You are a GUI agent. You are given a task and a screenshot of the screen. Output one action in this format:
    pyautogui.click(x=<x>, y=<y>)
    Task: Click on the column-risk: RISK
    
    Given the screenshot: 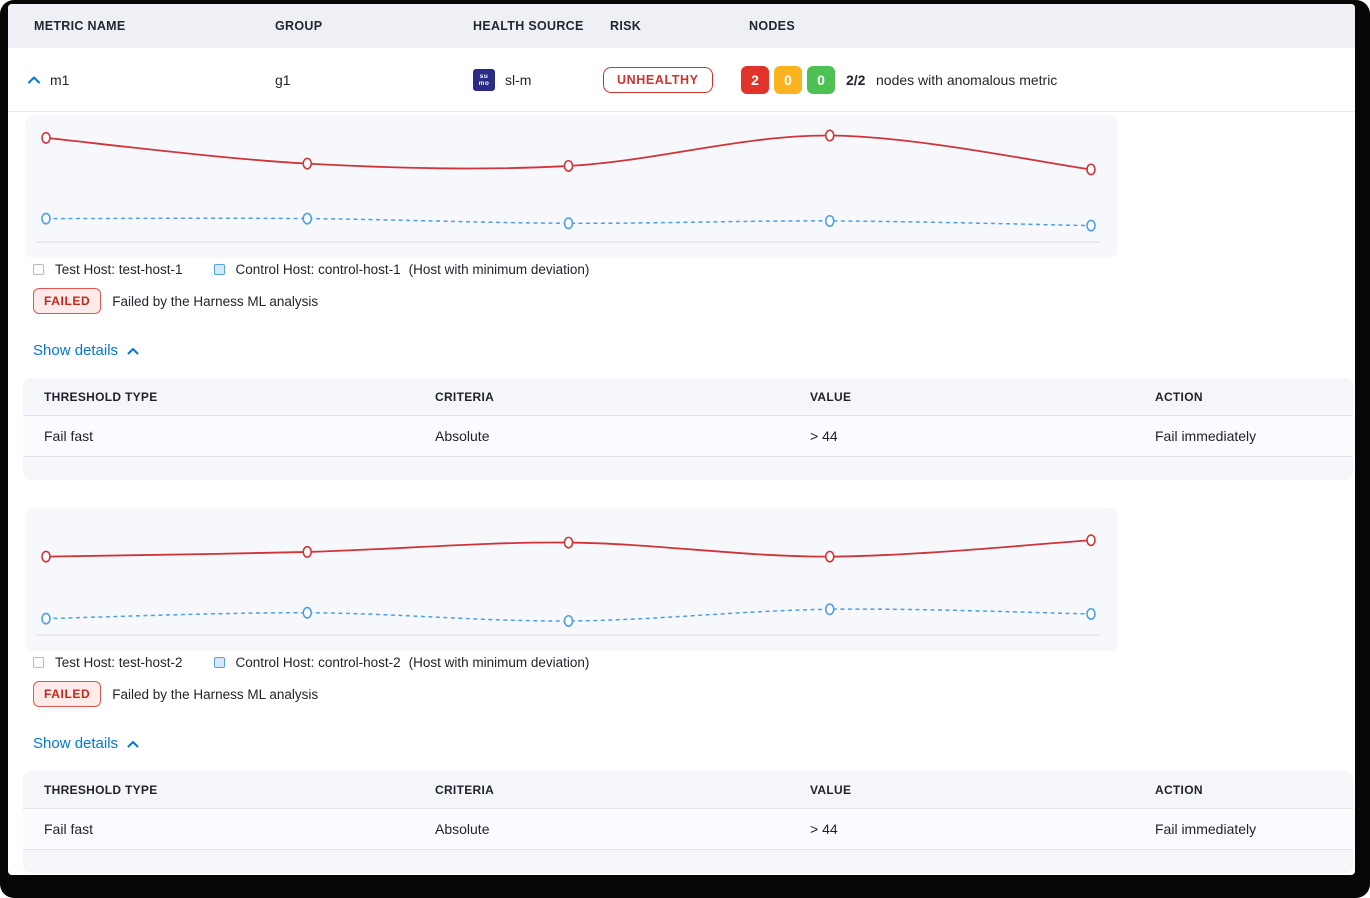 What is the action you would take?
    pyautogui.click(x=626, y=26)
    